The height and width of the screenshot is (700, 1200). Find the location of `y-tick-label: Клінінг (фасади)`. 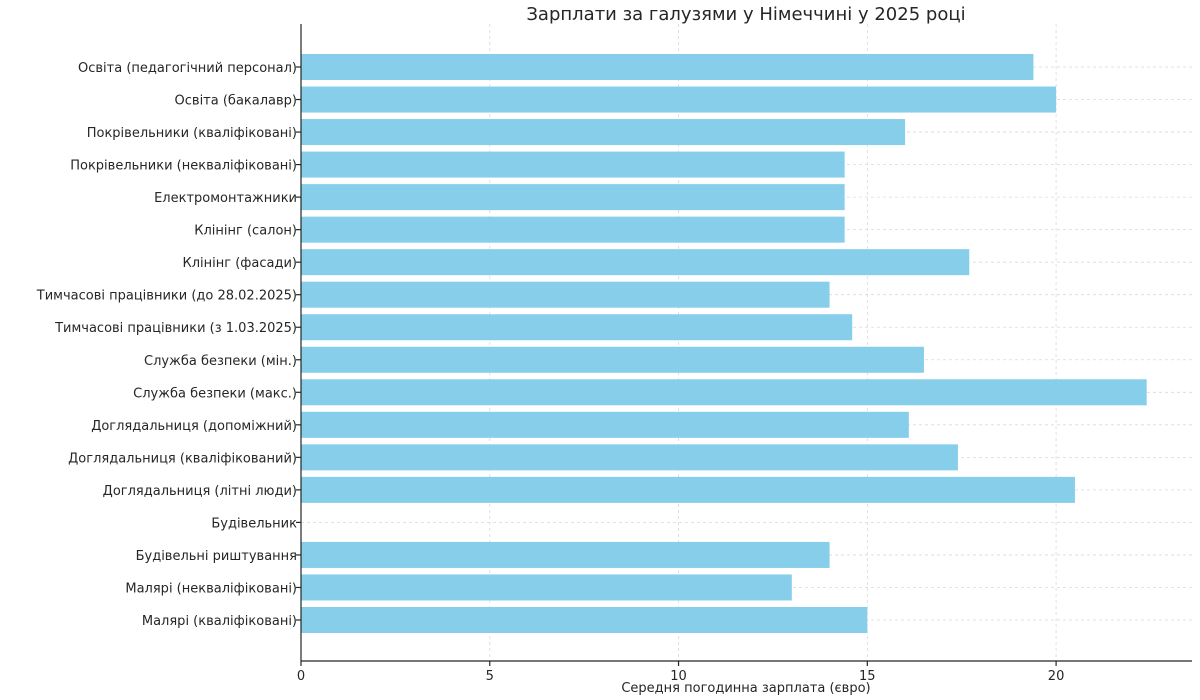

y-tick-label: Клінінг (фасади) is located at coordinates (240, 263).